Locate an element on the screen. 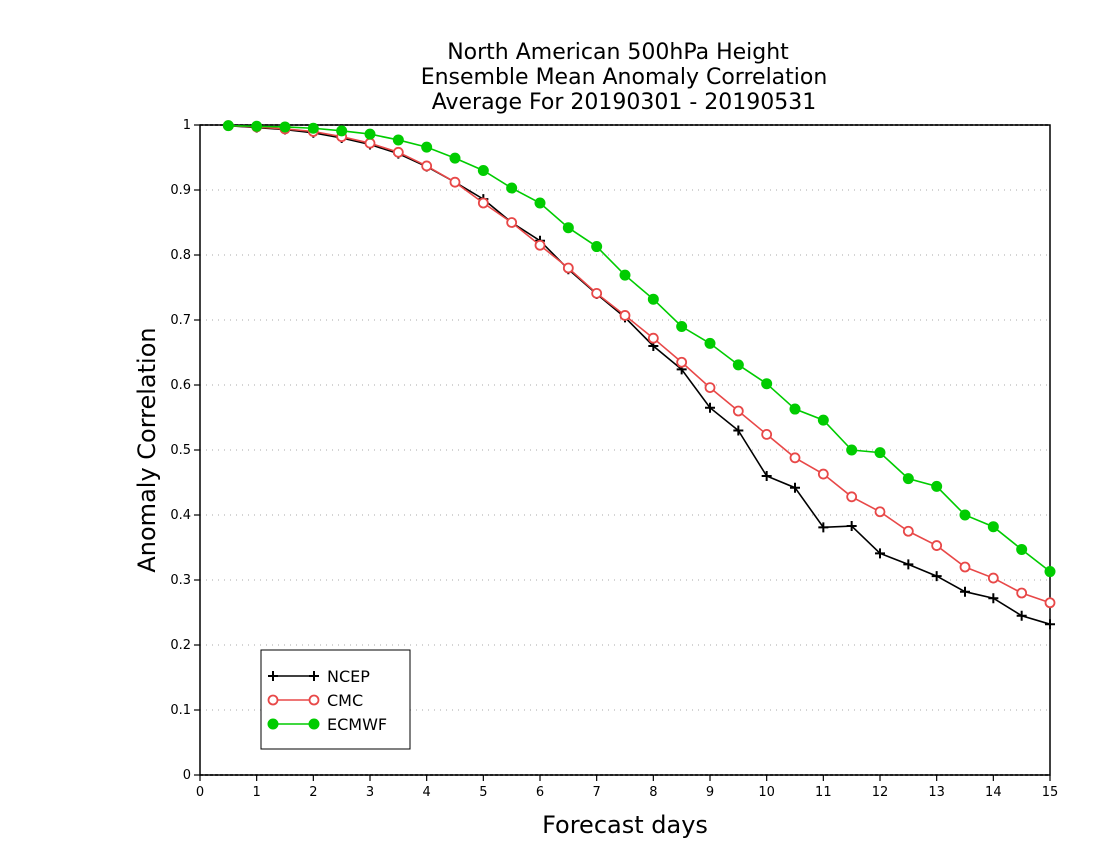 This screenshot has height=850, width=1100. legend-item-ncep: NCEP is located at coordinates (319, 676).